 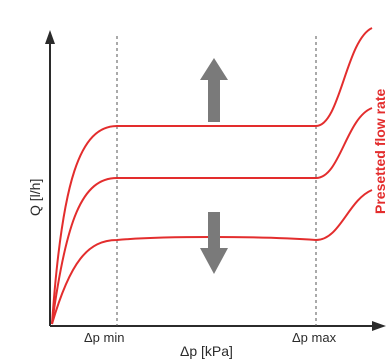 What do you see at coordinates (104, 337) in the screenshot?
I see `dp-min-label: Δp min` at bounding box center [104, 337].